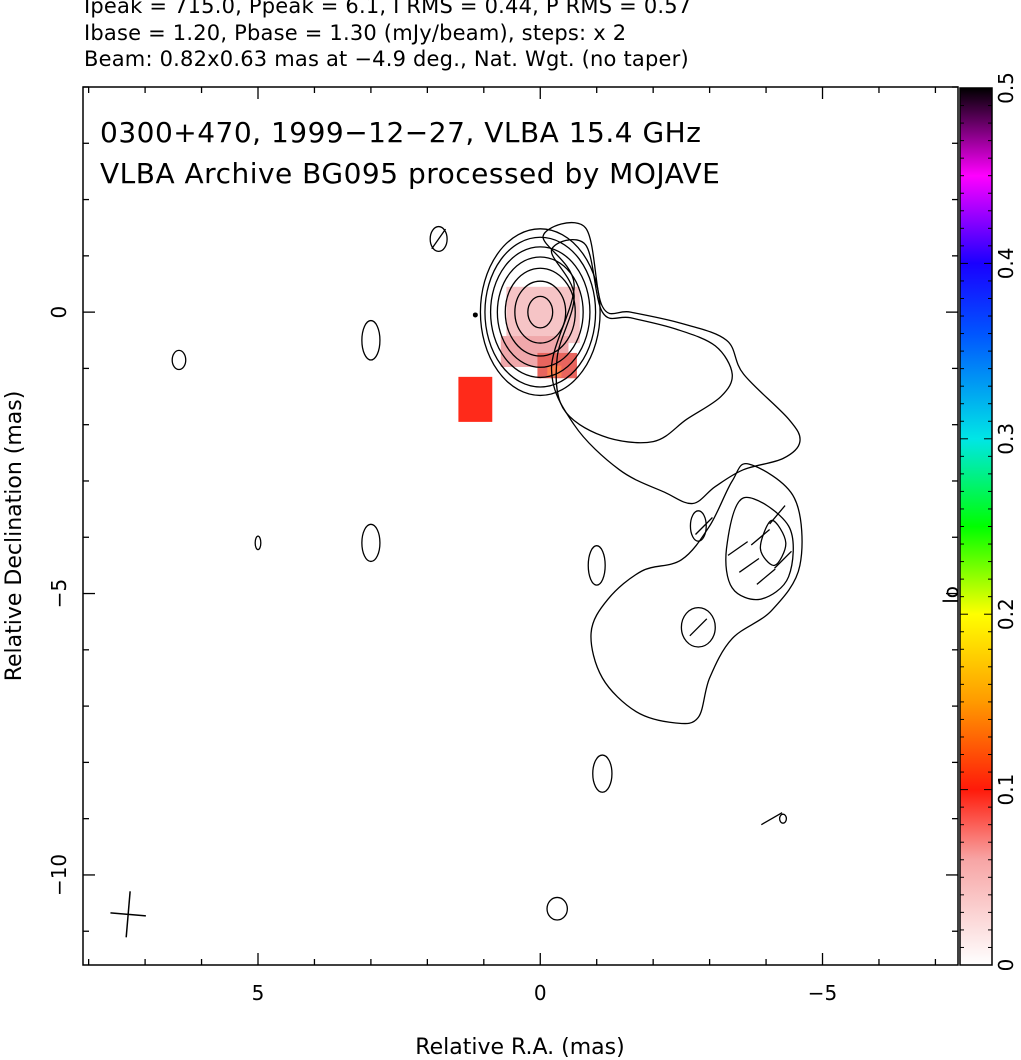 The width and height of the screenshot is (1021, 1060). What do you see at coordinates (951, 595) in the screenshot?
I see `colorbar-marker-label: lo` at bounding box center [951, 595].